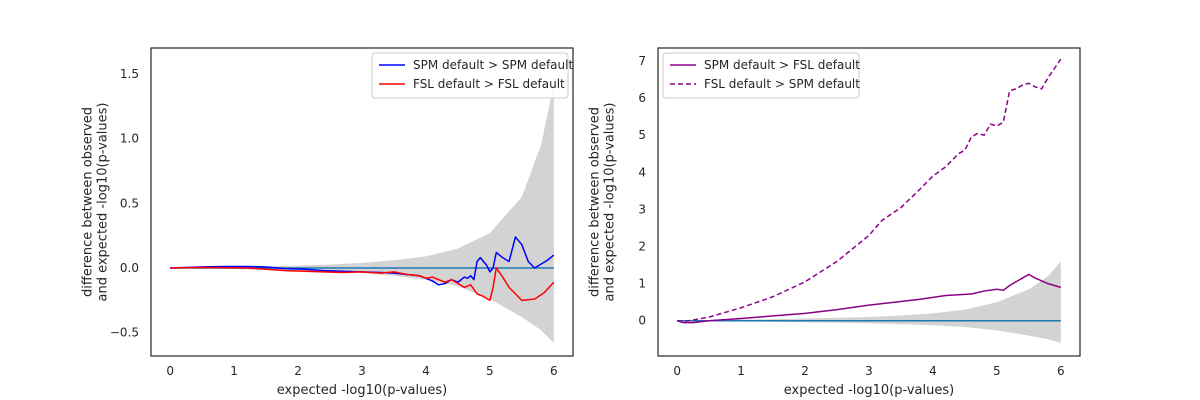  I want to click on y-tick-label: −0.5, so click(124, 333).